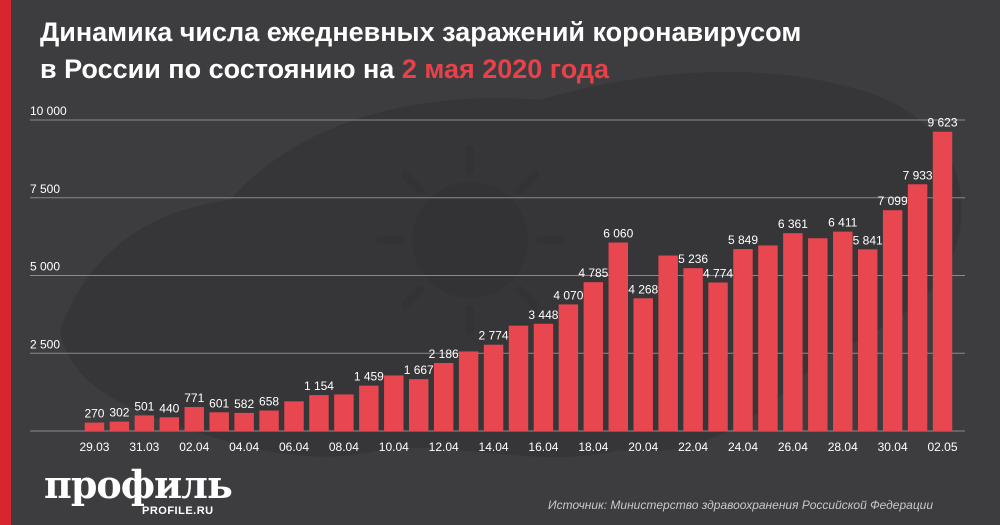 The width and height of the screenshot is (1000, 525). What do you see at coordinates (693, 259) in the screenshot?
I see `bar-value-label: 5 236` at bounding box center [693, 259].